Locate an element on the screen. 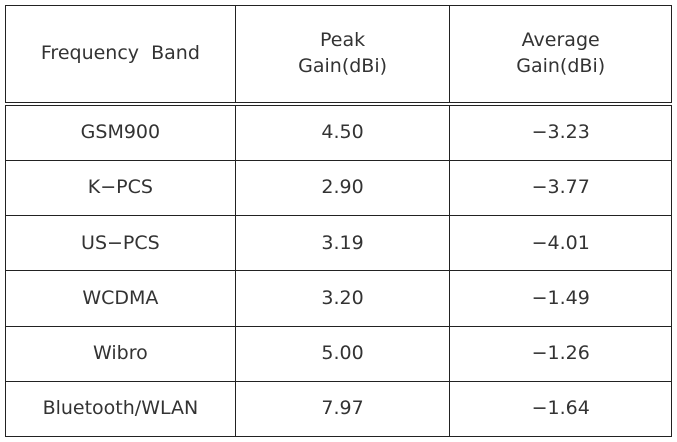  table-row: US−PCS 3.19 −4.01 is located at coordinates (338, 243).